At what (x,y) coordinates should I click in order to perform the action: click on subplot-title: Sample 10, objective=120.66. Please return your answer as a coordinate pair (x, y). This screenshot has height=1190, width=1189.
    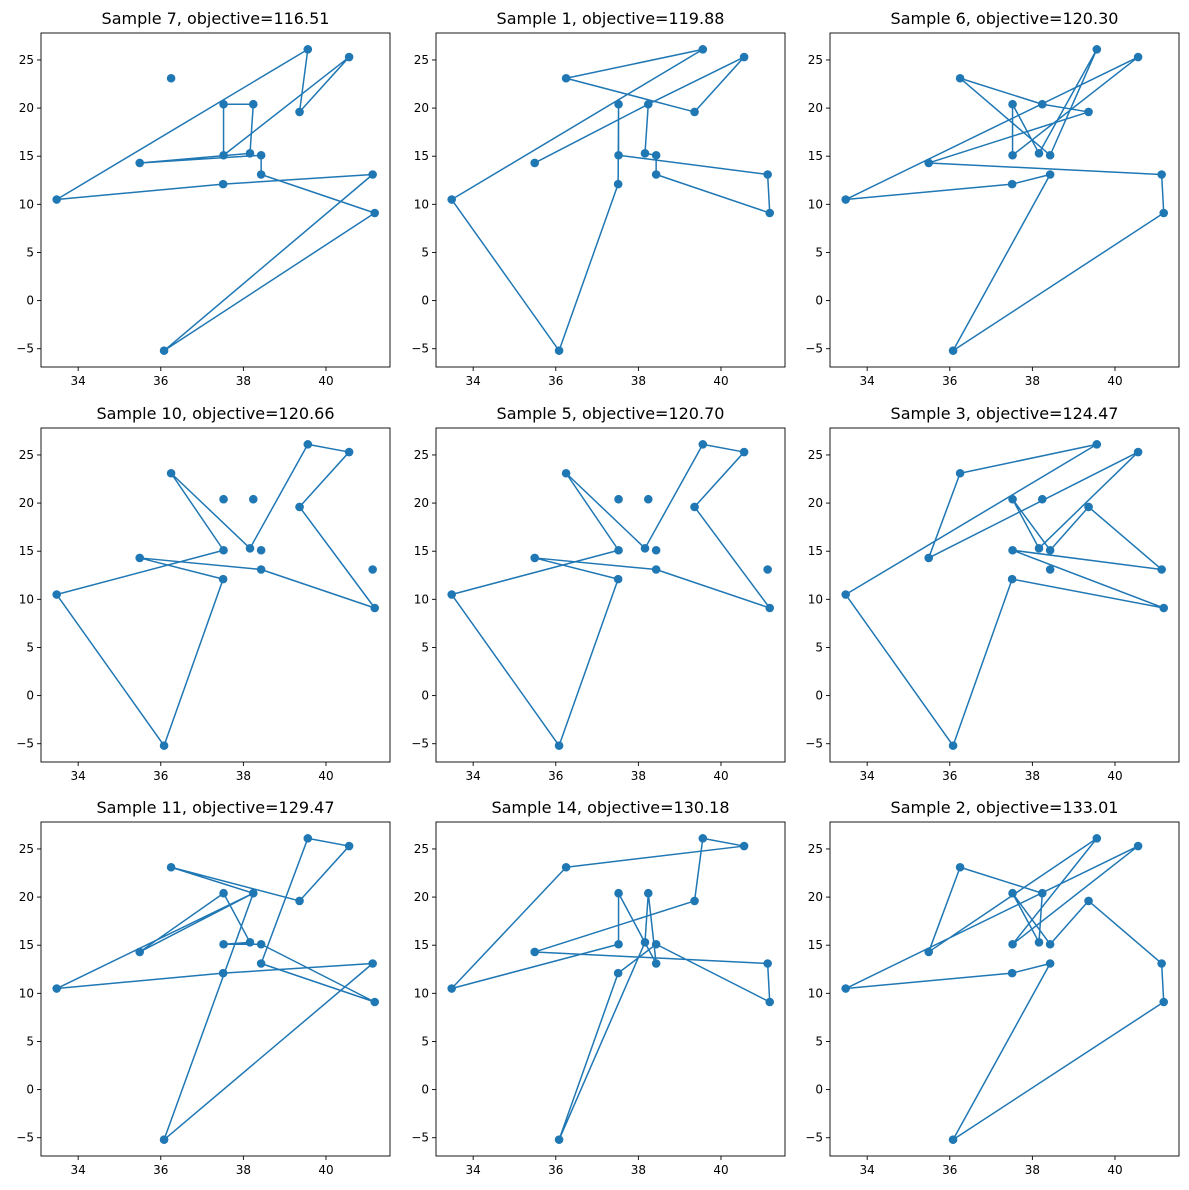
    Looking at the image, I should click on (215, 413).